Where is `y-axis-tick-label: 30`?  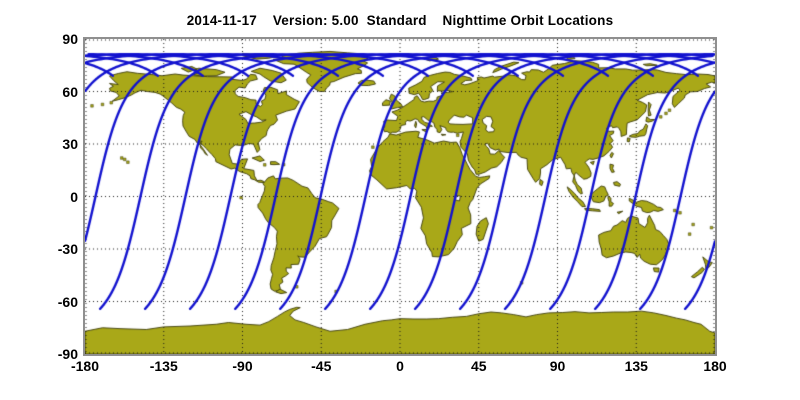 y-axis-tick-label: 30 is located at coordinates (70, 144).